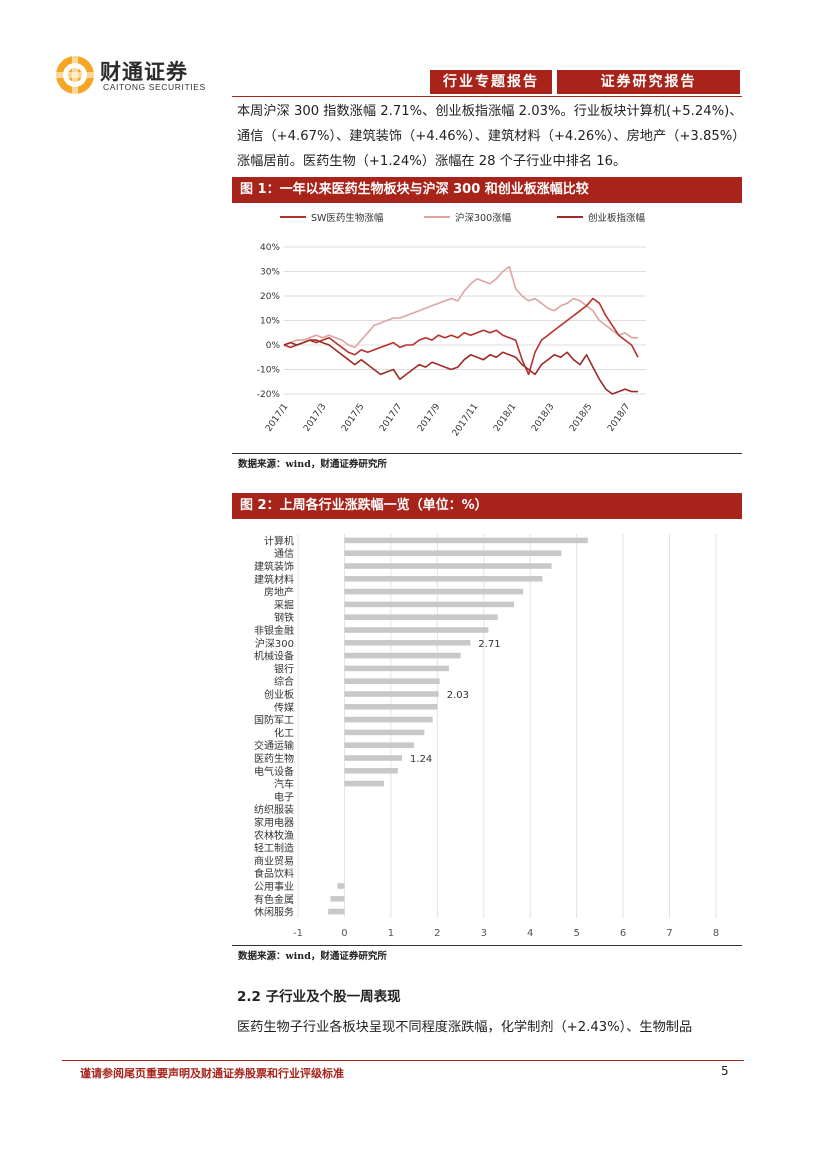  Describe the element at coordinates (617, 218) in the screenshot. I see `legend-label: 创业板指涨幅` at that location.